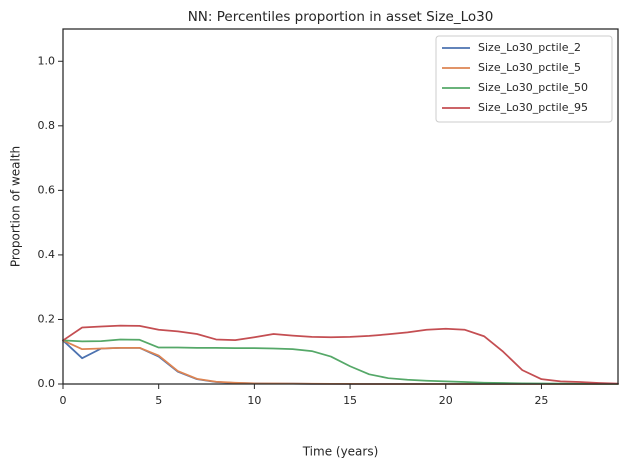 The width and height of the screenshot is (629, 469). Describe the element at coordinates (529, 47) in the screenshot. I see `legend-label: Size_Lo30_pctile_2` at that location.